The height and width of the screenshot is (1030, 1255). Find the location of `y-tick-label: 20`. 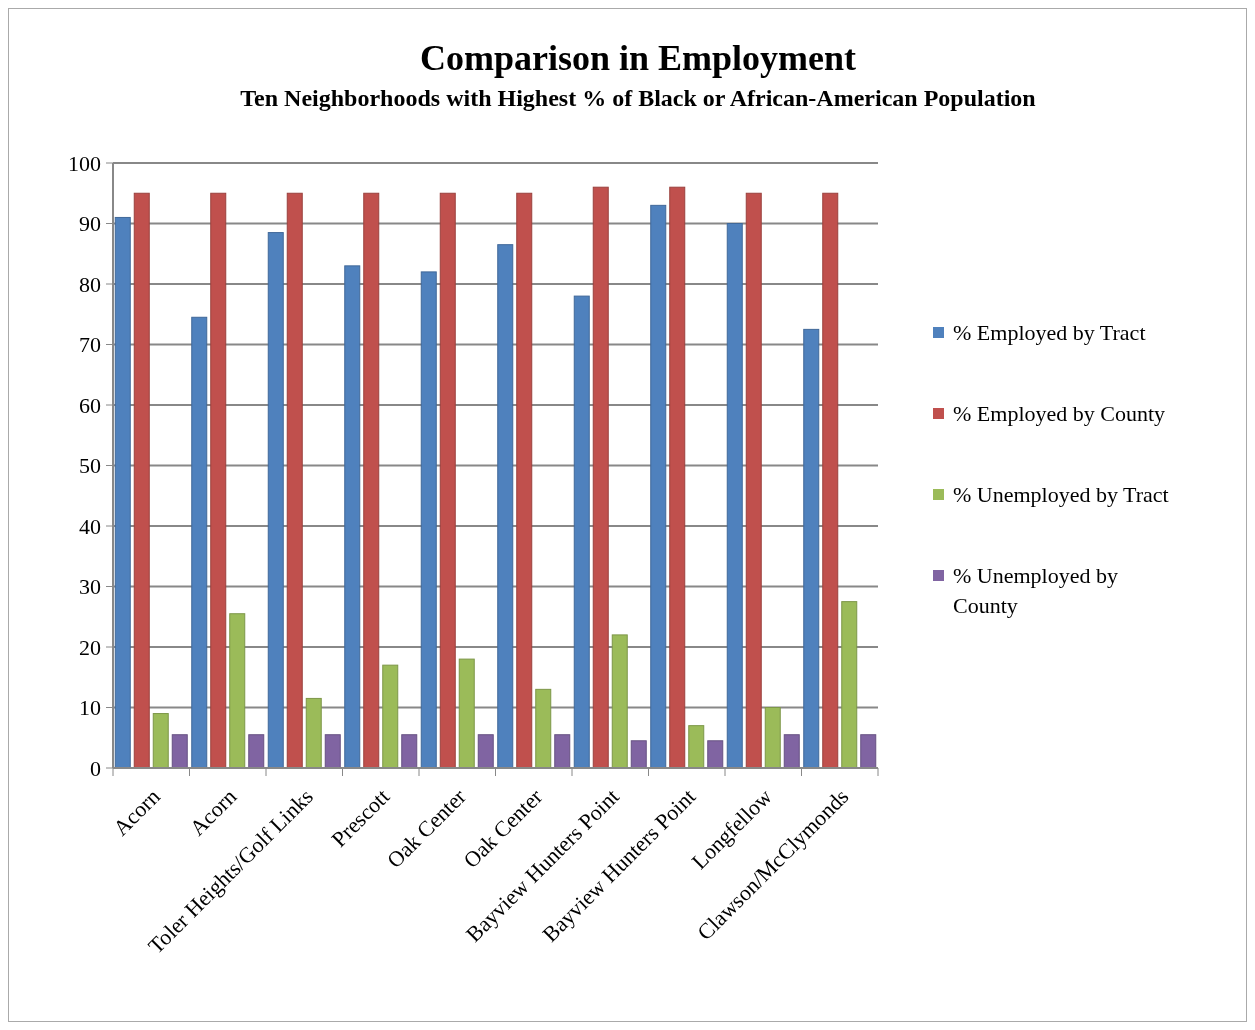

y-tick-label: 20 is located at coordinates (90, 647).